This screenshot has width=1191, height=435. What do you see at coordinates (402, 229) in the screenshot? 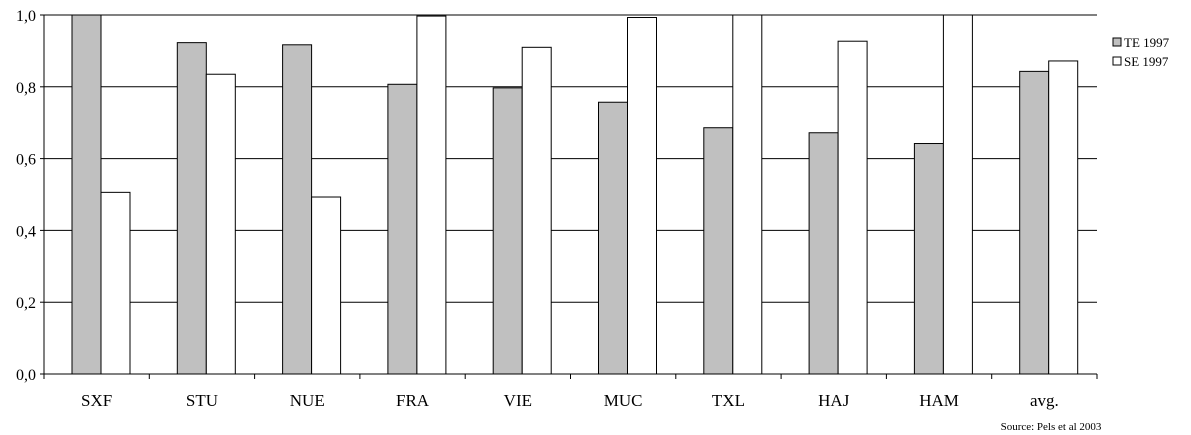
I see `bar-te-1997-fra` at bounding box center [402, 229].